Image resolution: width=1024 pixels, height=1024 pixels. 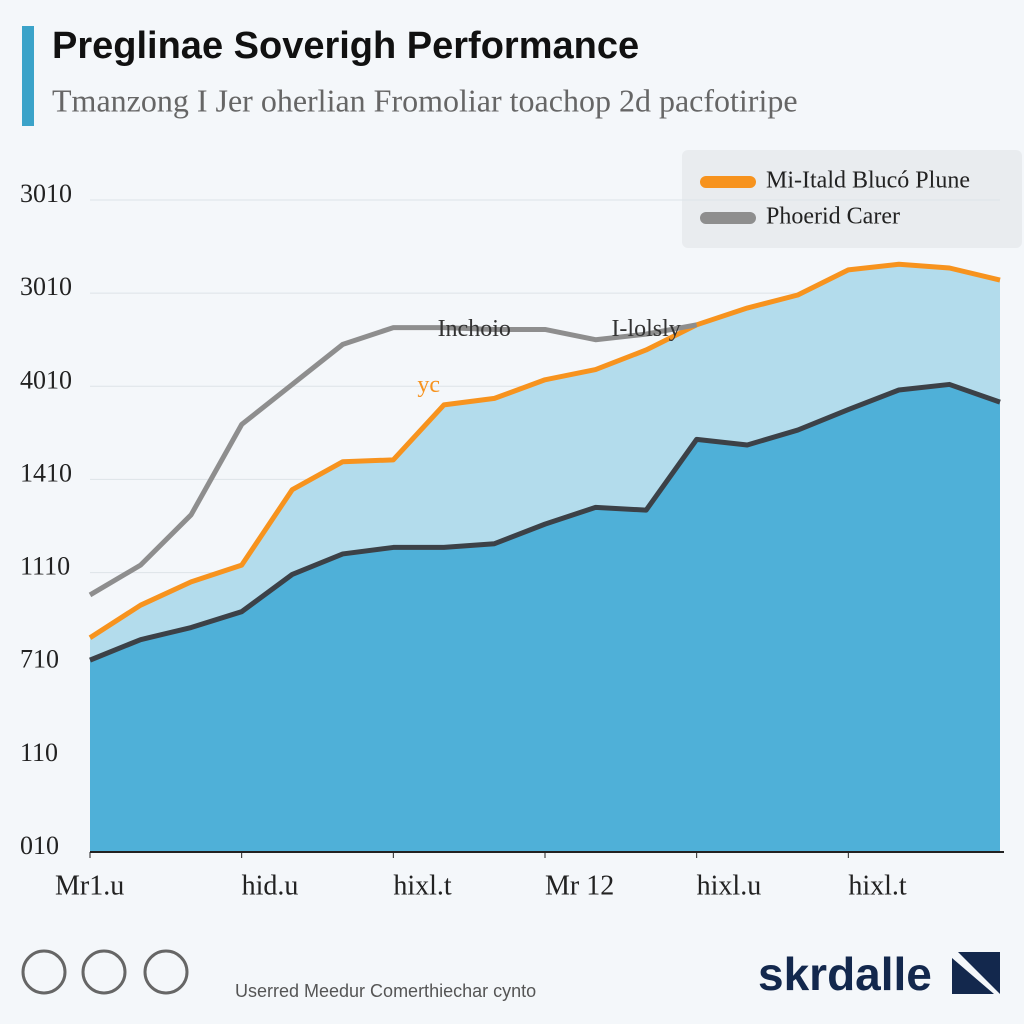 I want to click on x-tick-label: hid.u, so click(x=270, y=885).